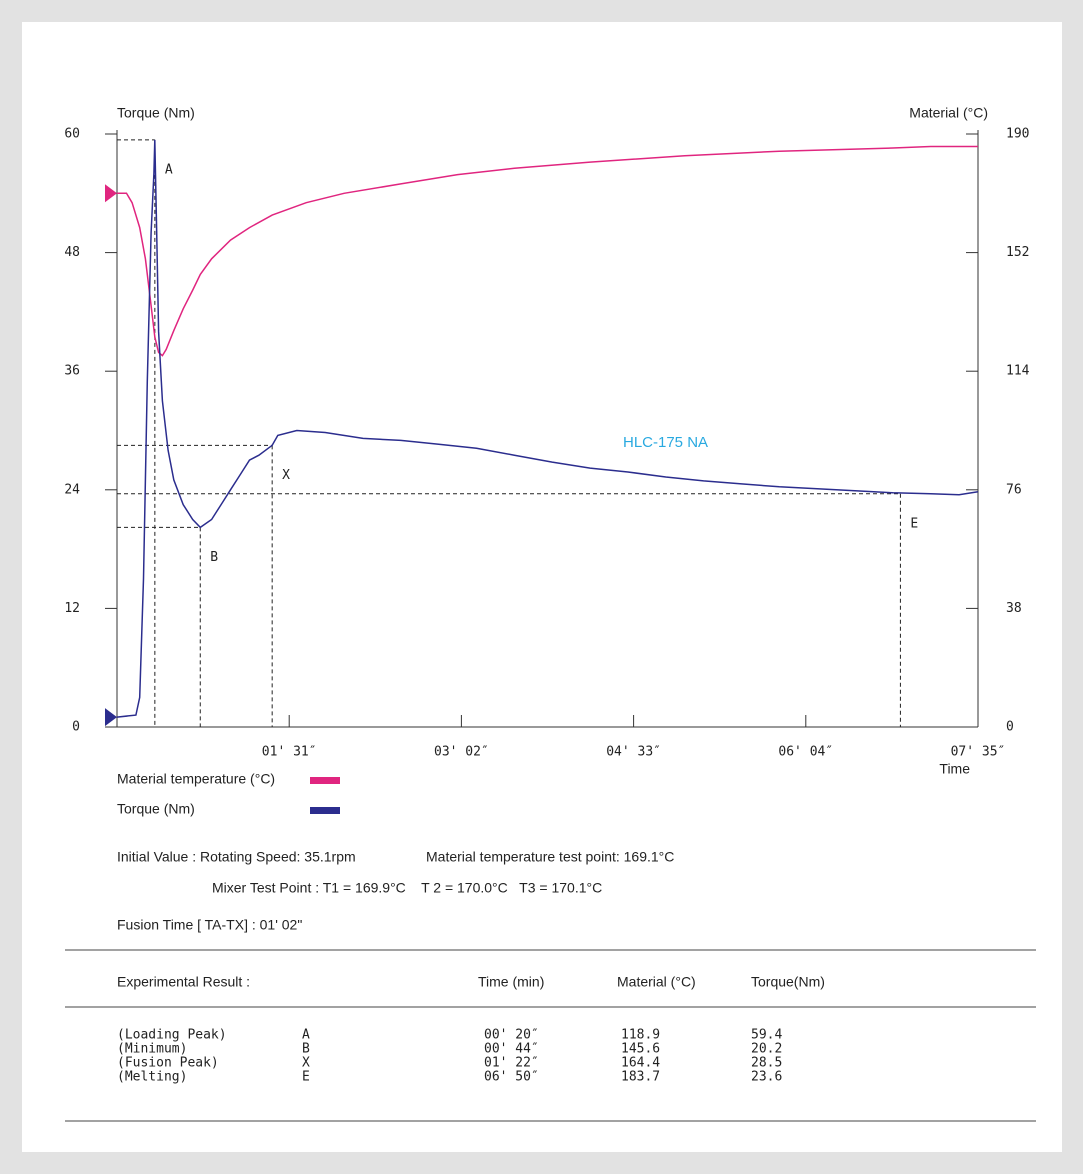  Describe the element at coordinates (152, 1077) in the screenshot. I see `table-cell: (Melting)` at that location.